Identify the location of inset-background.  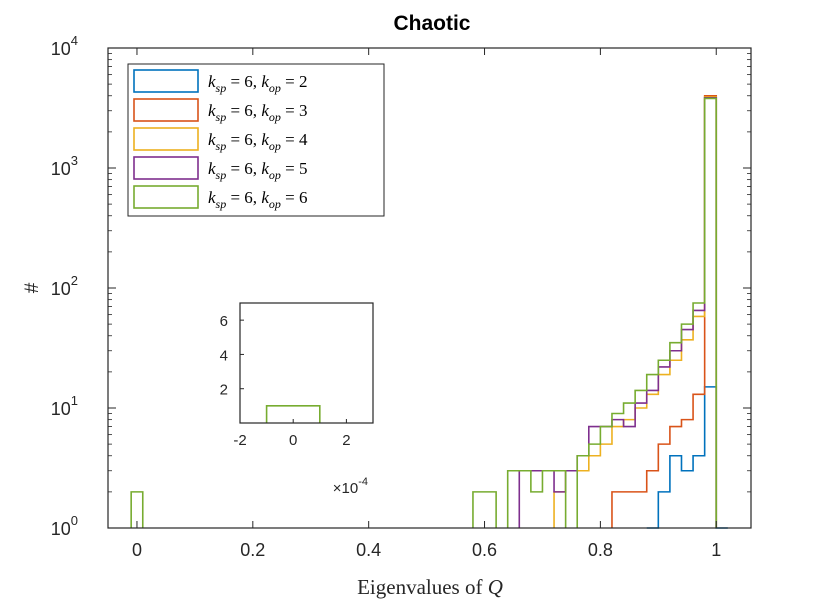
(306, 363).